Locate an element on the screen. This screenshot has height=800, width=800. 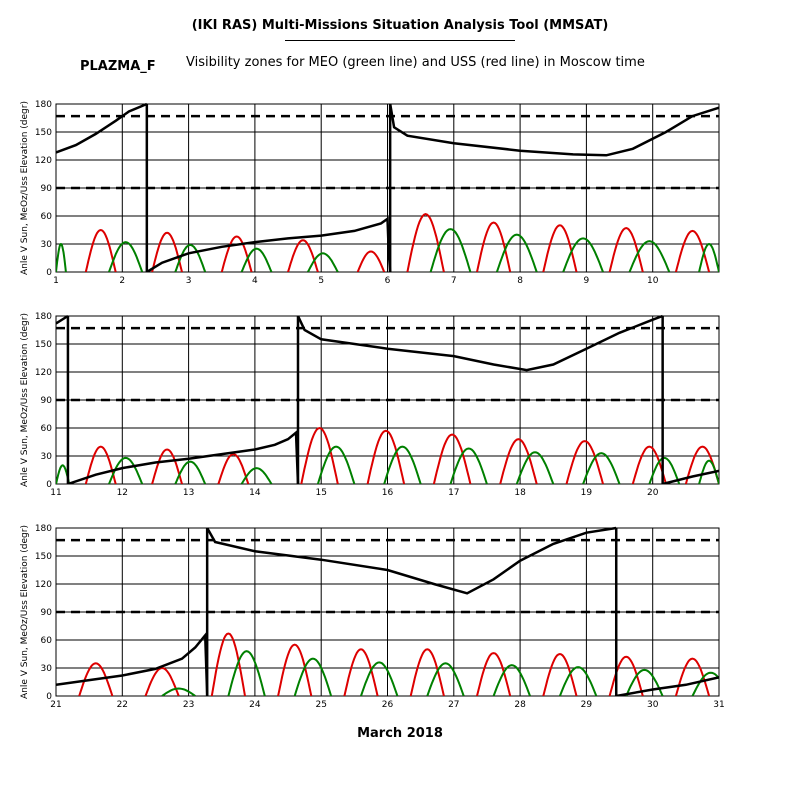
panel-3-x-tick-label: 28 is located at coordinates (520, 705).